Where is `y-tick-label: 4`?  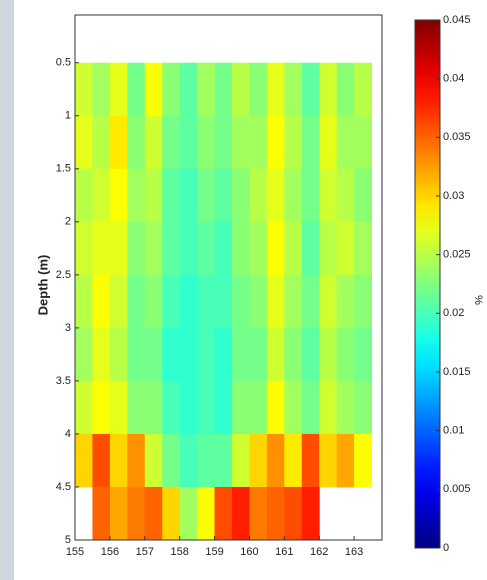 y-tick-label: 4 is located at coordinates (68, 434).